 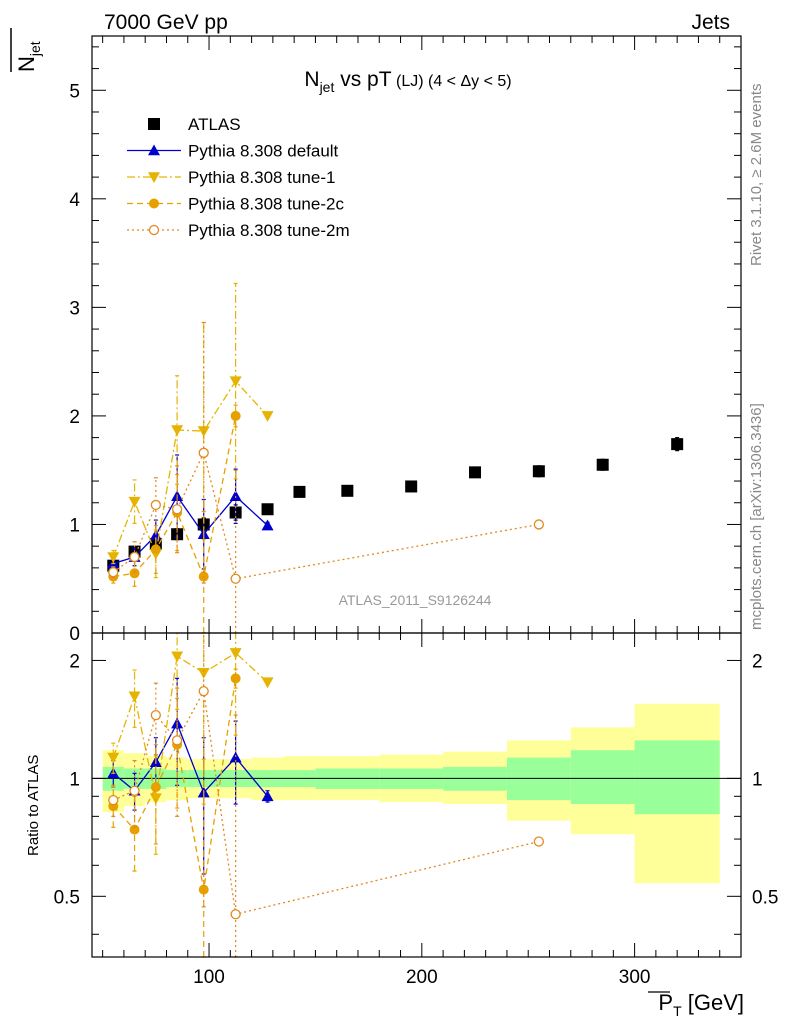 I want to click on y-tick-label: 1, so click(x=74, y=525).